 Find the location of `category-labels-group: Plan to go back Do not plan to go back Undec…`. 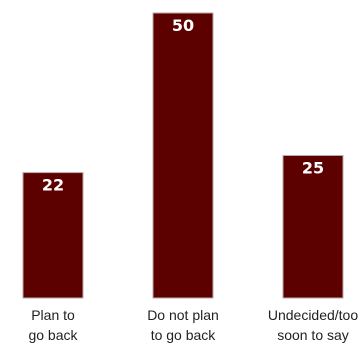

category-labels-group: Plan to go back Do not plan to go back Undec… is located at coordinates (193, 325).